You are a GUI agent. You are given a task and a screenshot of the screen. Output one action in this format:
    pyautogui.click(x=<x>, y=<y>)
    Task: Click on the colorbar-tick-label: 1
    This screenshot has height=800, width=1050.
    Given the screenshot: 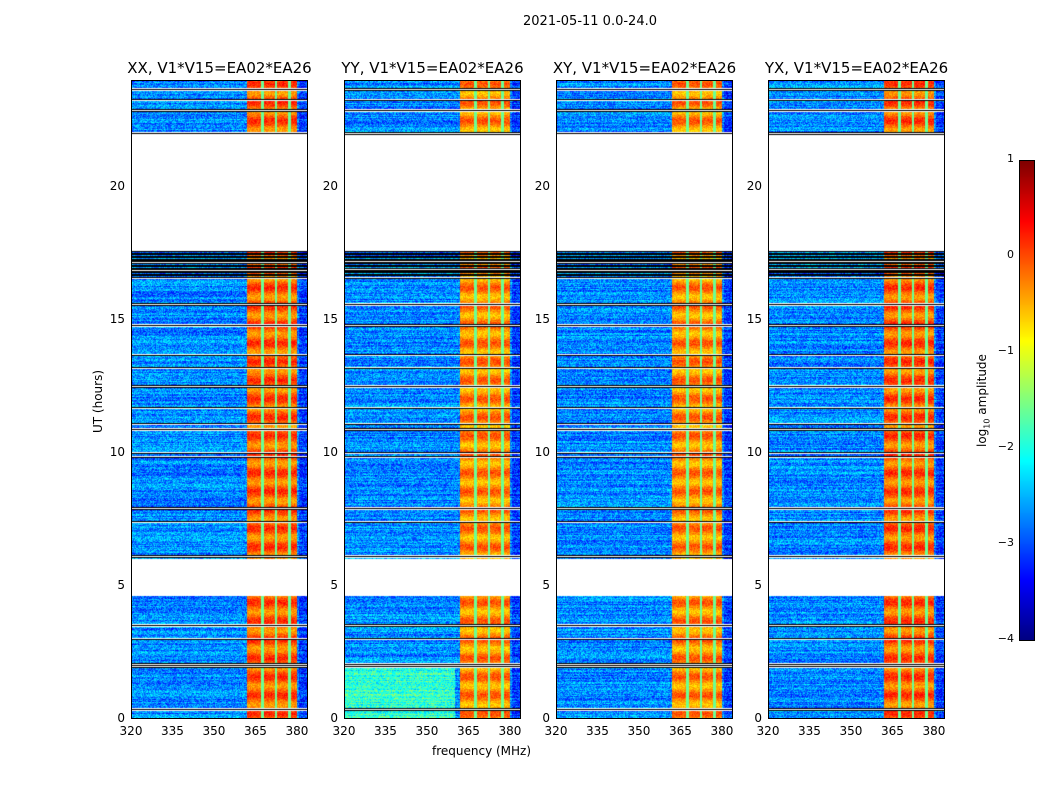 What is the action you would take?
    pyautogui.click(x=1010, y=158)
    